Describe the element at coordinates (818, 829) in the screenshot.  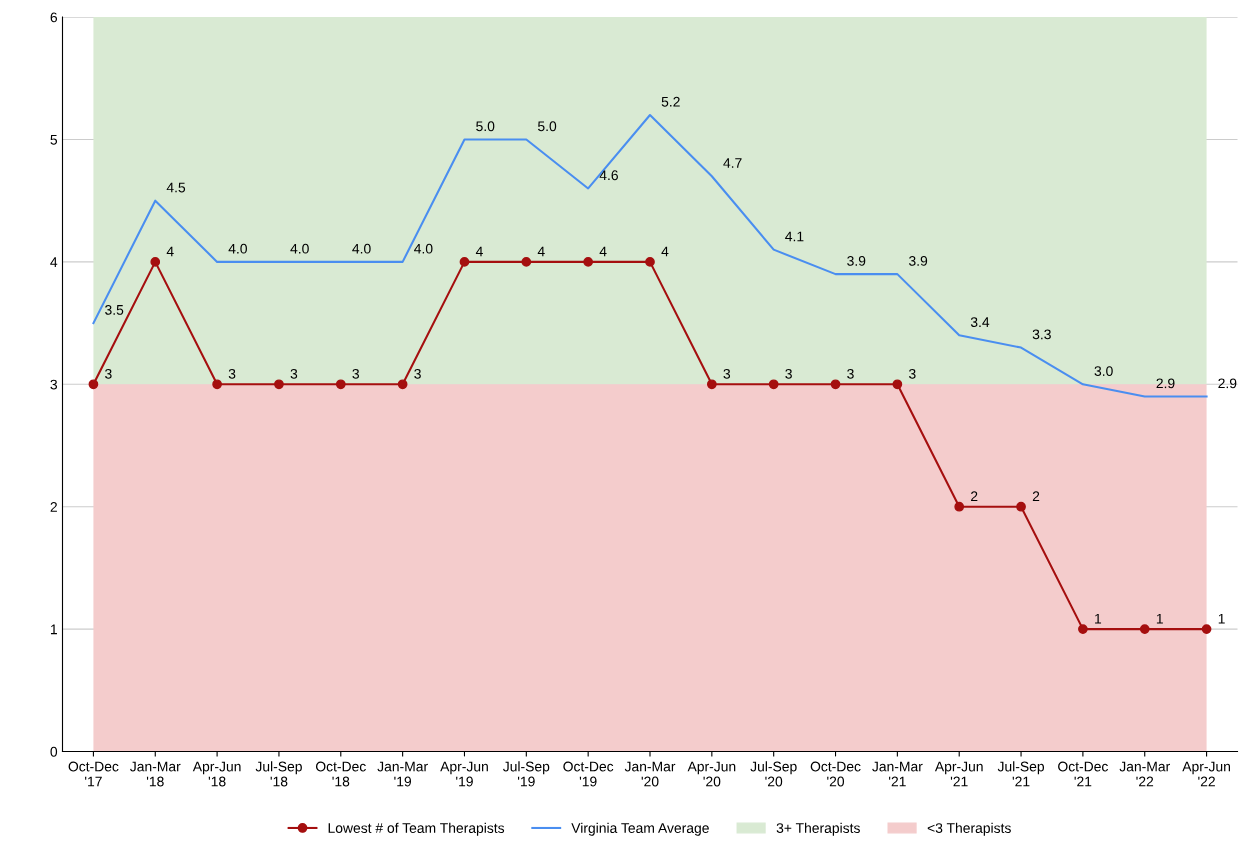
I see `legend-label: 3+ Therapists` at that location.